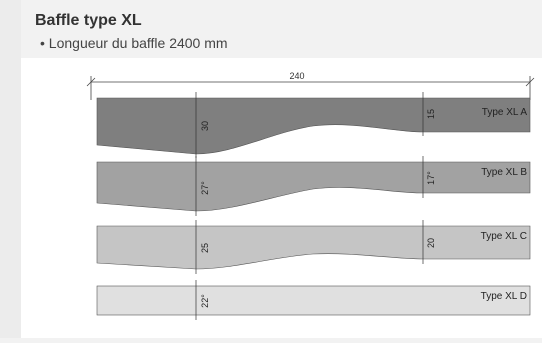 This screenshot has width=542, height=343. What do you see at coordinates (431, 178) in the screenshot?
I see `baffle-xl-b-right-height: 17°` at bounding box center [431, 178].